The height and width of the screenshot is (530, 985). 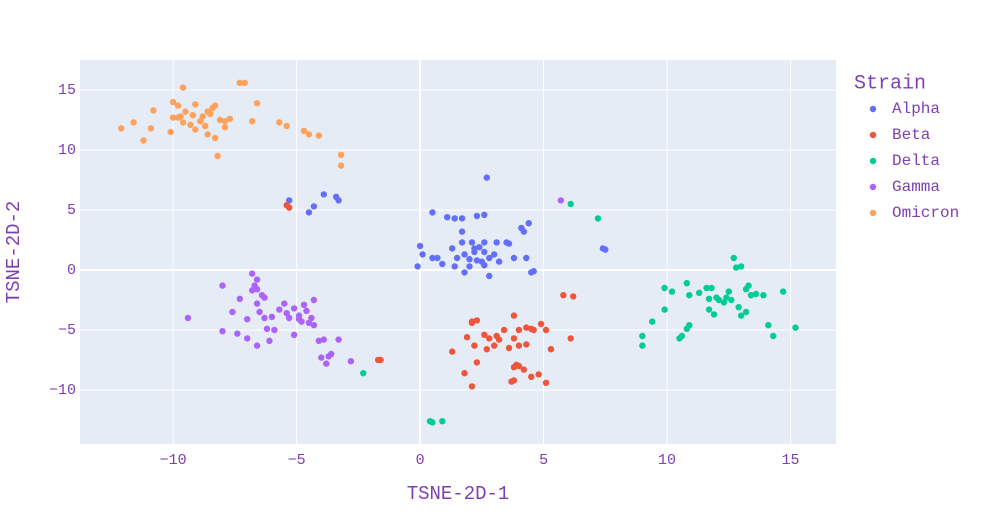 I want to click on x-tick-label: 15, so click(x=791, y=460).